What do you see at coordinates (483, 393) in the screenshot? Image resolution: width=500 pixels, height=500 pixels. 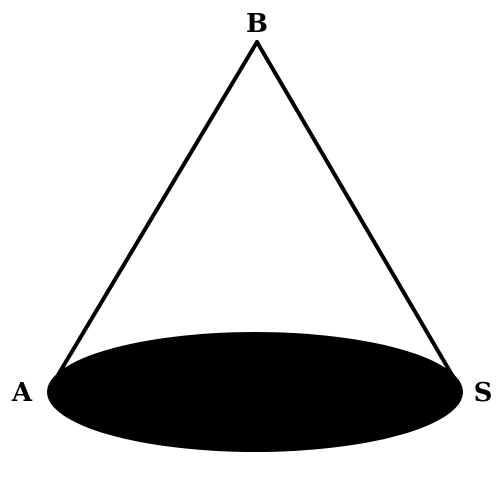 I see `vertex-label-s: S` at bounding box center [483, 393].